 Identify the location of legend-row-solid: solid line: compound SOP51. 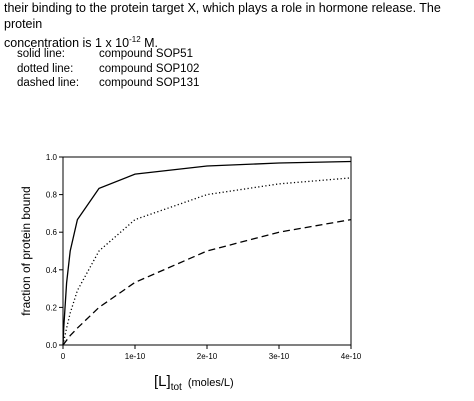
(108, 54).